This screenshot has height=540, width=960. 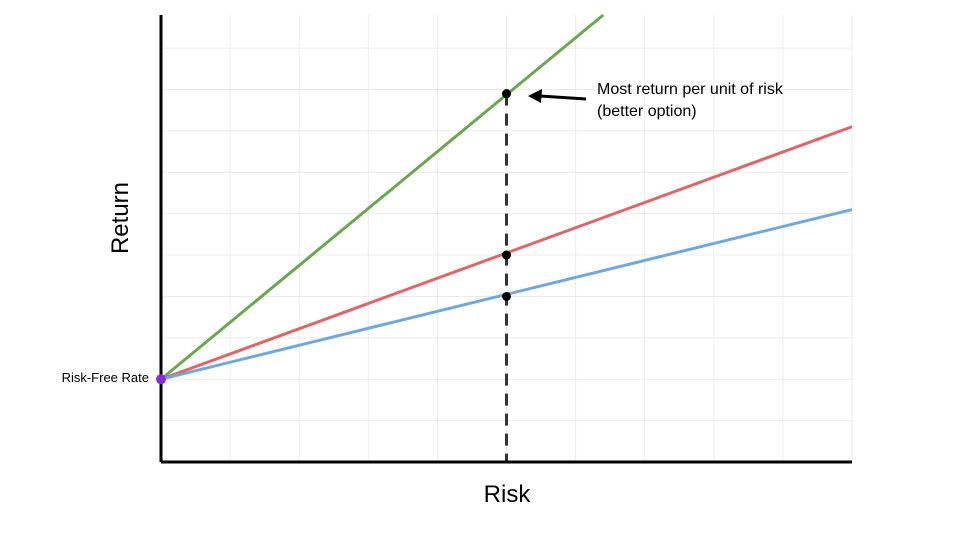 What do you see at coordinates (535, 96) in the screenshot?
I see `annotation-arrowhead` at bounding box center [535, 96].